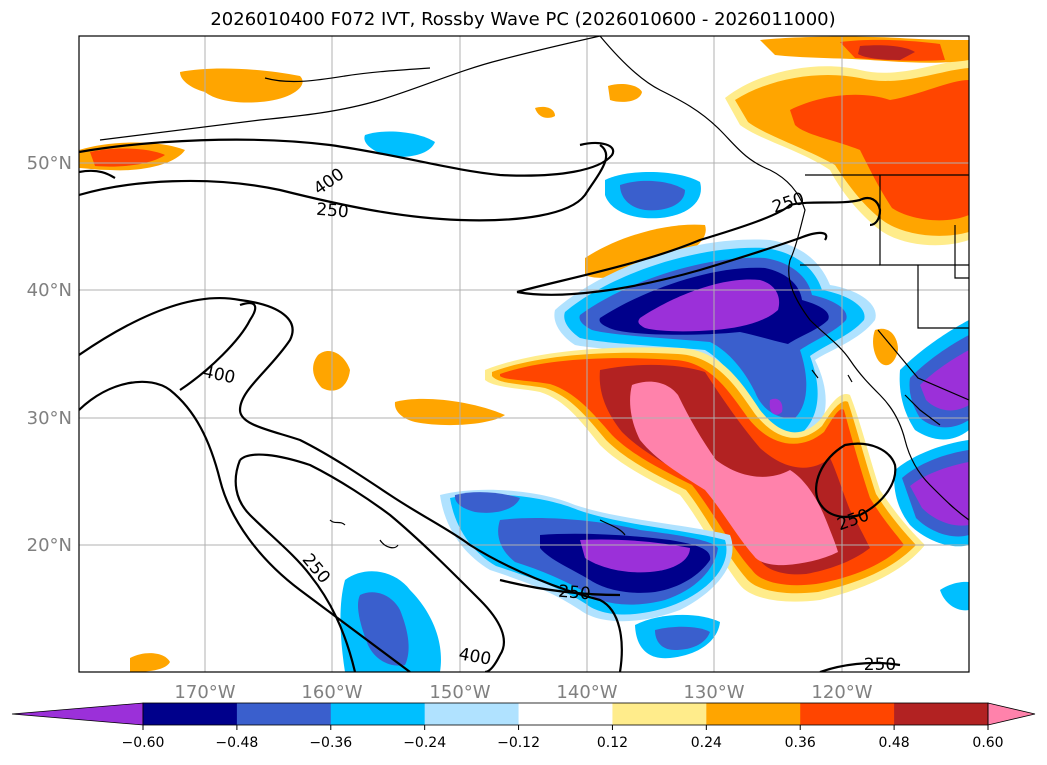  I want to click on colorbar-tick-label: −0.36, so click(330, 743).